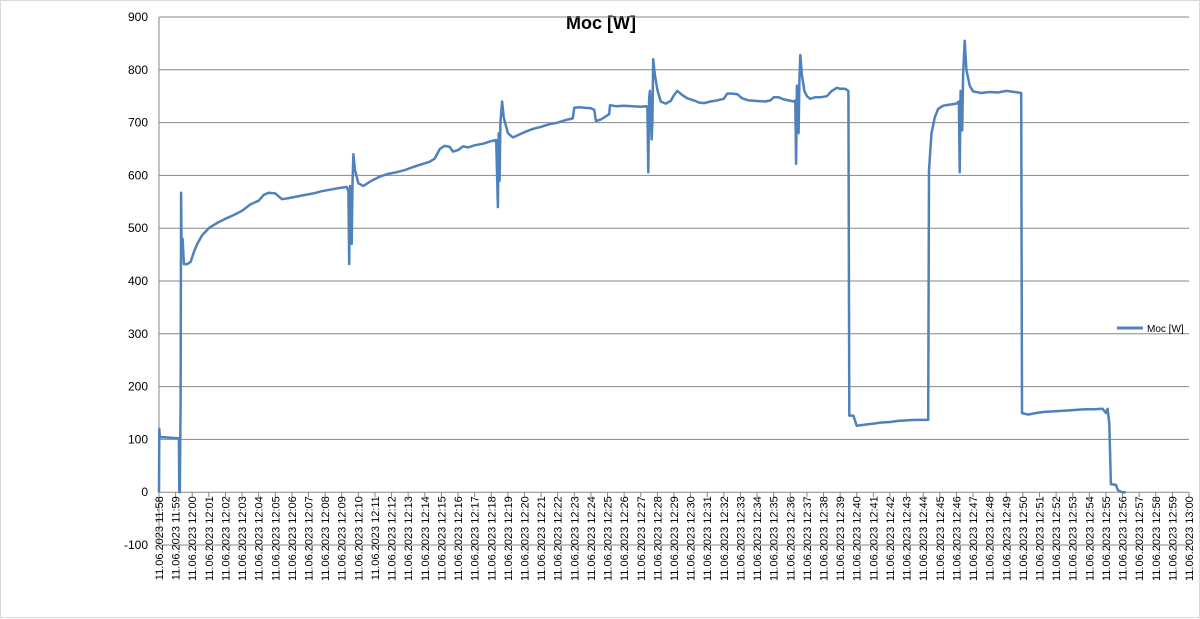 The height and width of the screenshot is (619, 1200). What do you see at coordinates (442, 538) in the screenshot?
I see `x-tick-label: 11.06.2023 12:15` at bounding box center [442, 538].